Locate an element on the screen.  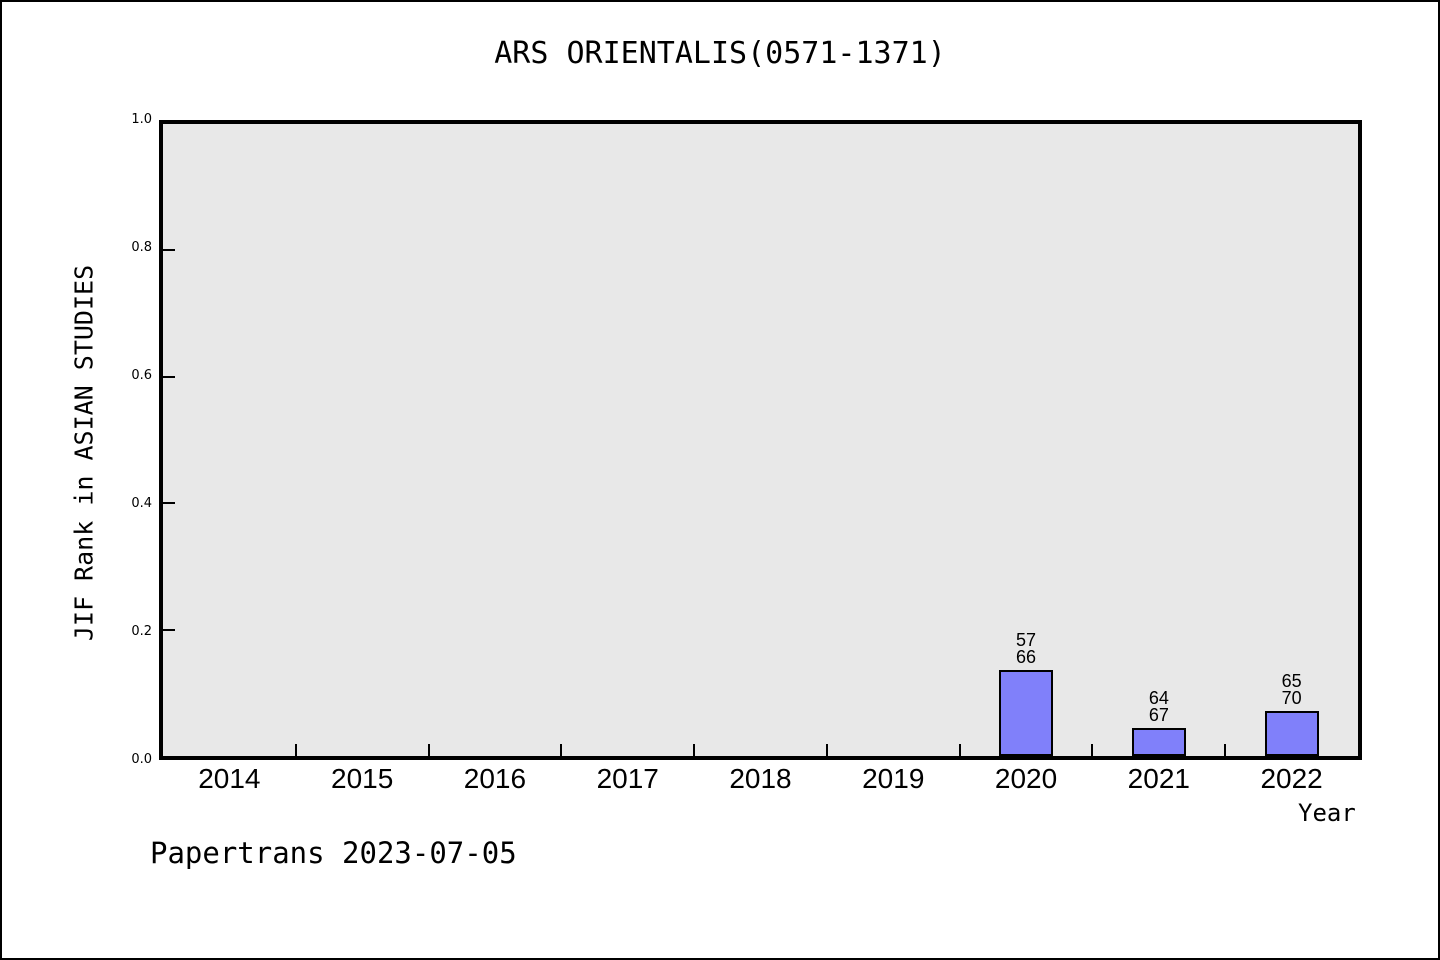
x-tick-label-2021: 2021 is located at coordinates (1158, 778).